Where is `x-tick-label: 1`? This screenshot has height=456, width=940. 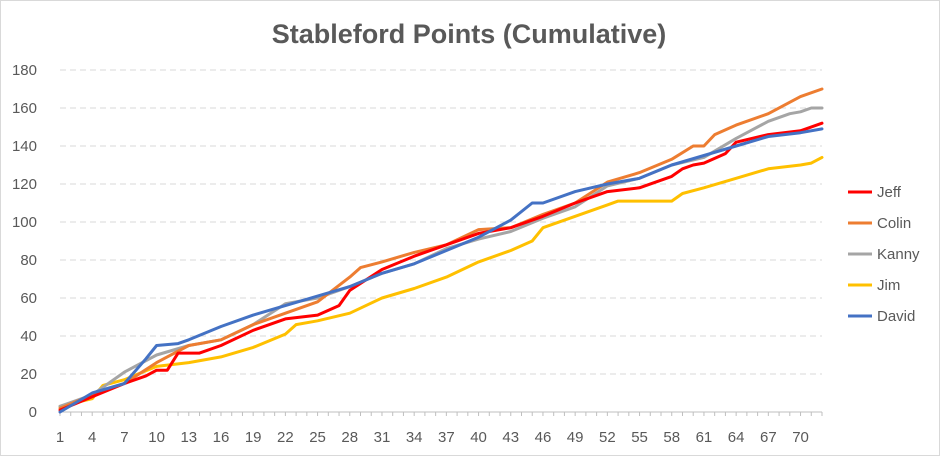
x-tick-label: 1 is located at coordinates (60, 437).